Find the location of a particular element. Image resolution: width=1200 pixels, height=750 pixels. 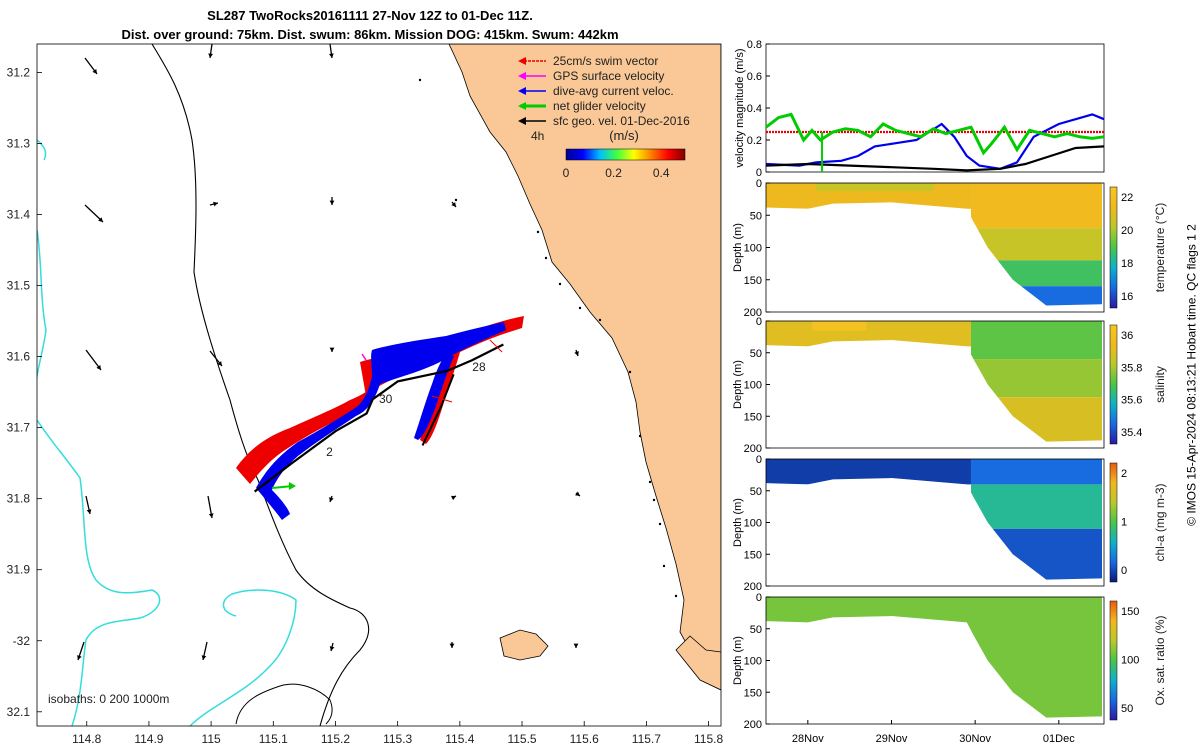

y-tick-label: -32 is located at coordinates (22, 641).